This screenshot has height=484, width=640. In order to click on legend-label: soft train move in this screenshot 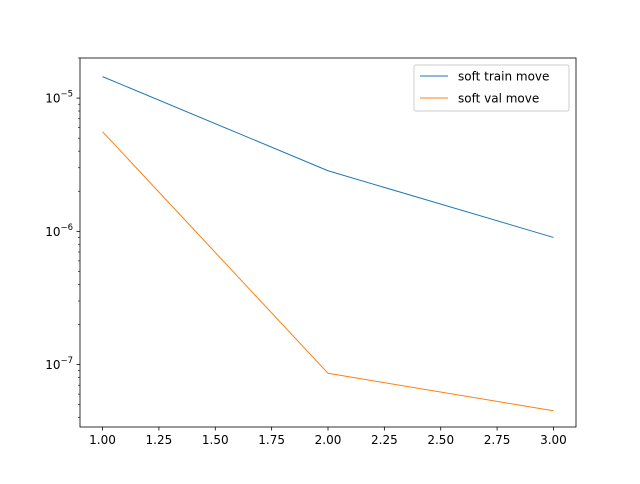, I will do `click(503, 77)`.